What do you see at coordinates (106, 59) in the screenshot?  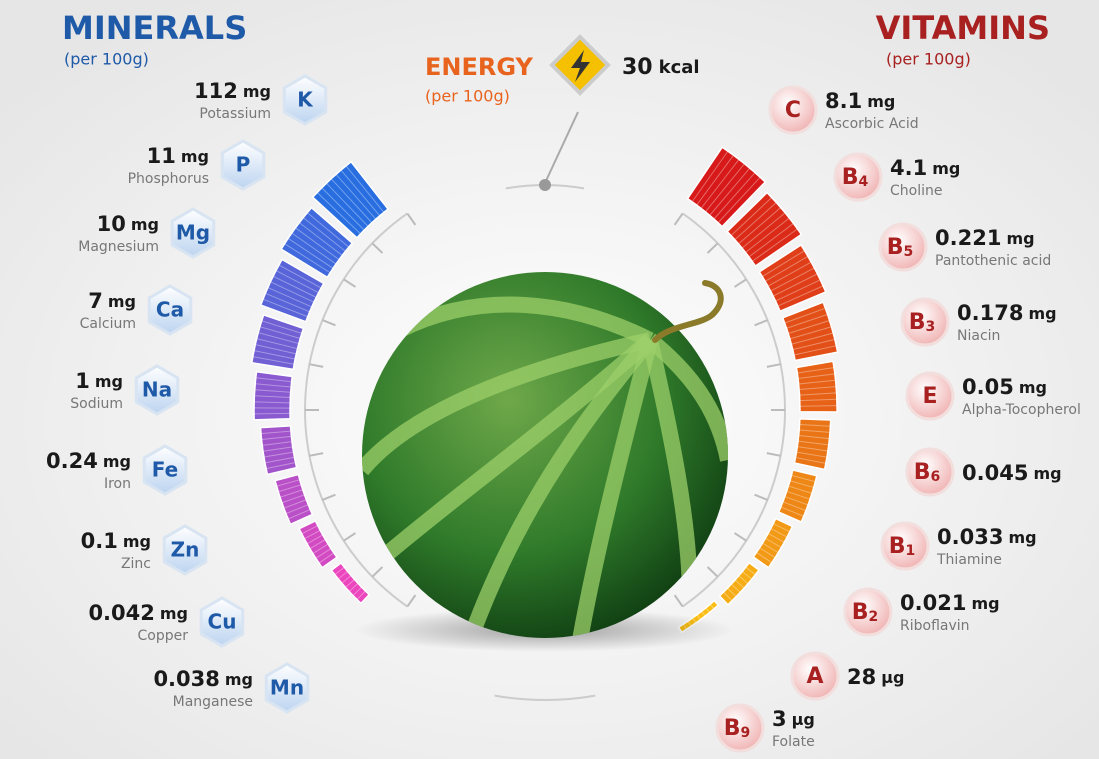 I see `minerals-subtitle: (per 100g)` at bounding box center [106, 59].